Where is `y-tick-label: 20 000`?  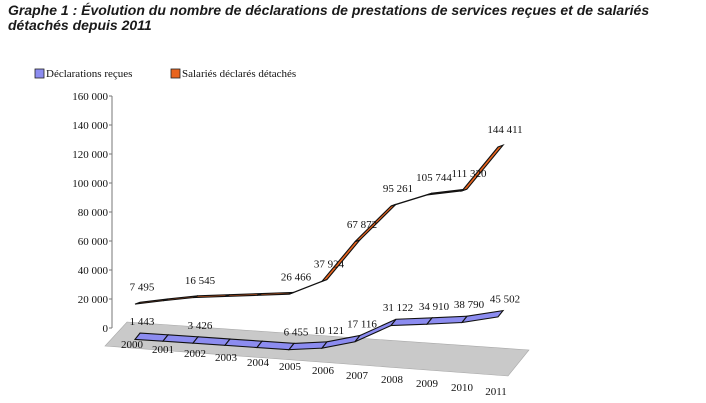
y-tick-label: 20 000 is located at coordinates (93, 300).